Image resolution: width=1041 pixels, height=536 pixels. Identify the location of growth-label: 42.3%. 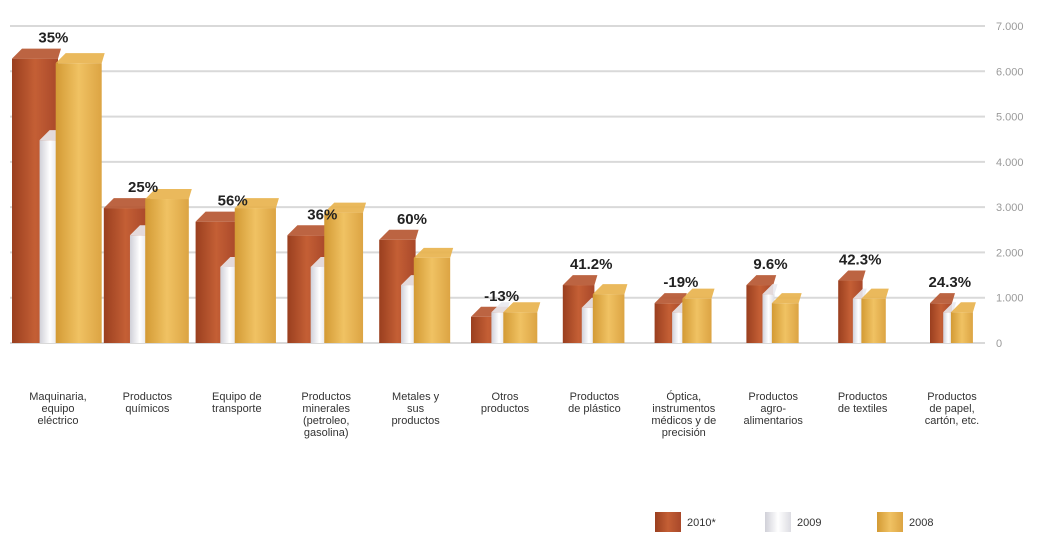
(860, 260).